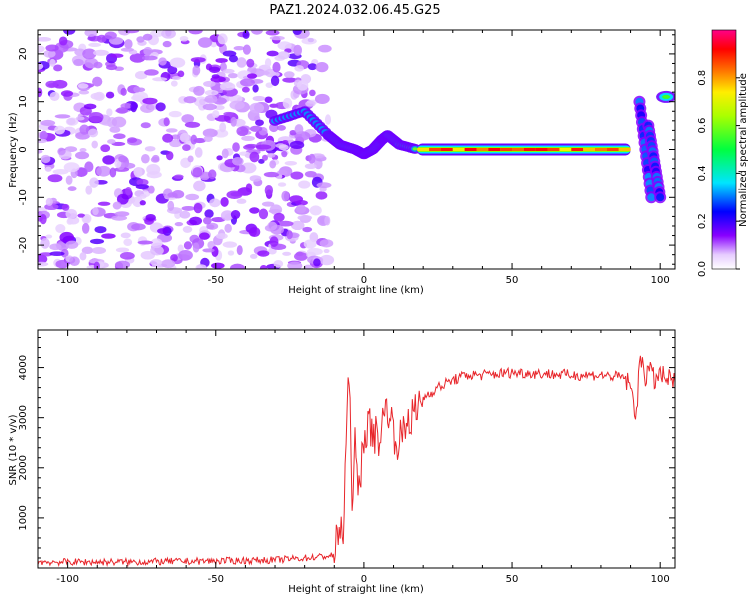  I want to click on x-tick-label: 0, so click(364, 280).